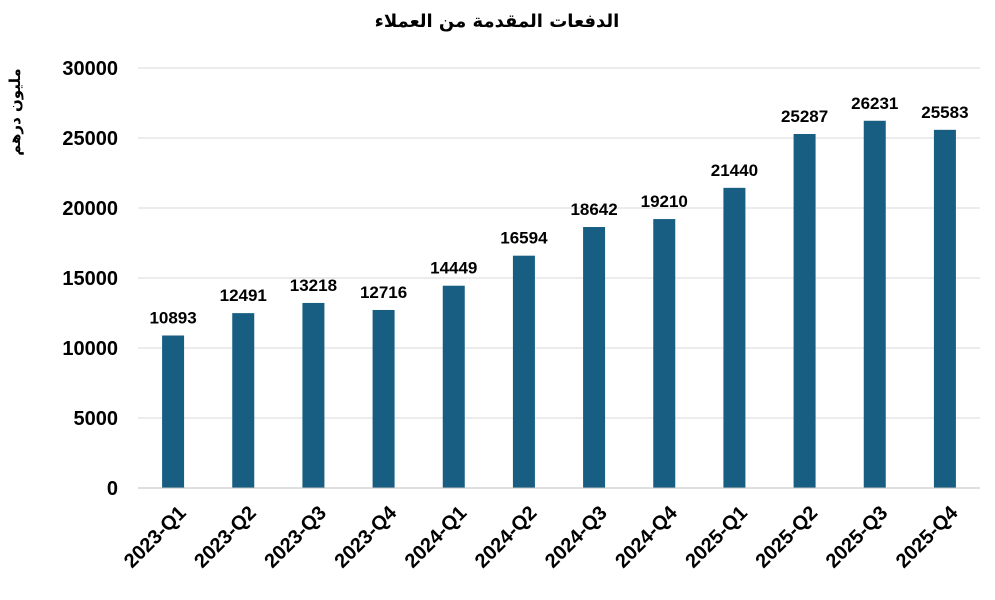 This screenshot has width=995, height=600. I want to click on data-label: 19210, so click(664, 201).